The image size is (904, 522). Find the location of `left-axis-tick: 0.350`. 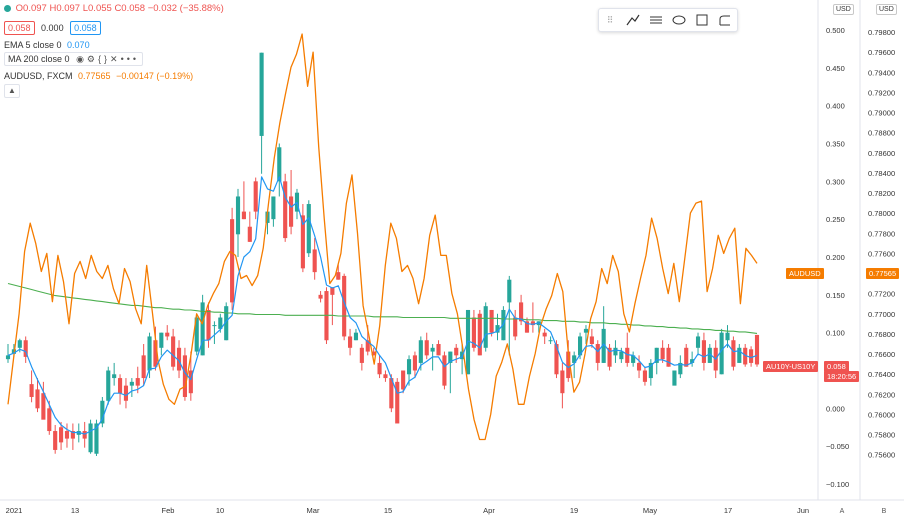

left-axis-tick: 0.350 is located at coordinates (835, 144).